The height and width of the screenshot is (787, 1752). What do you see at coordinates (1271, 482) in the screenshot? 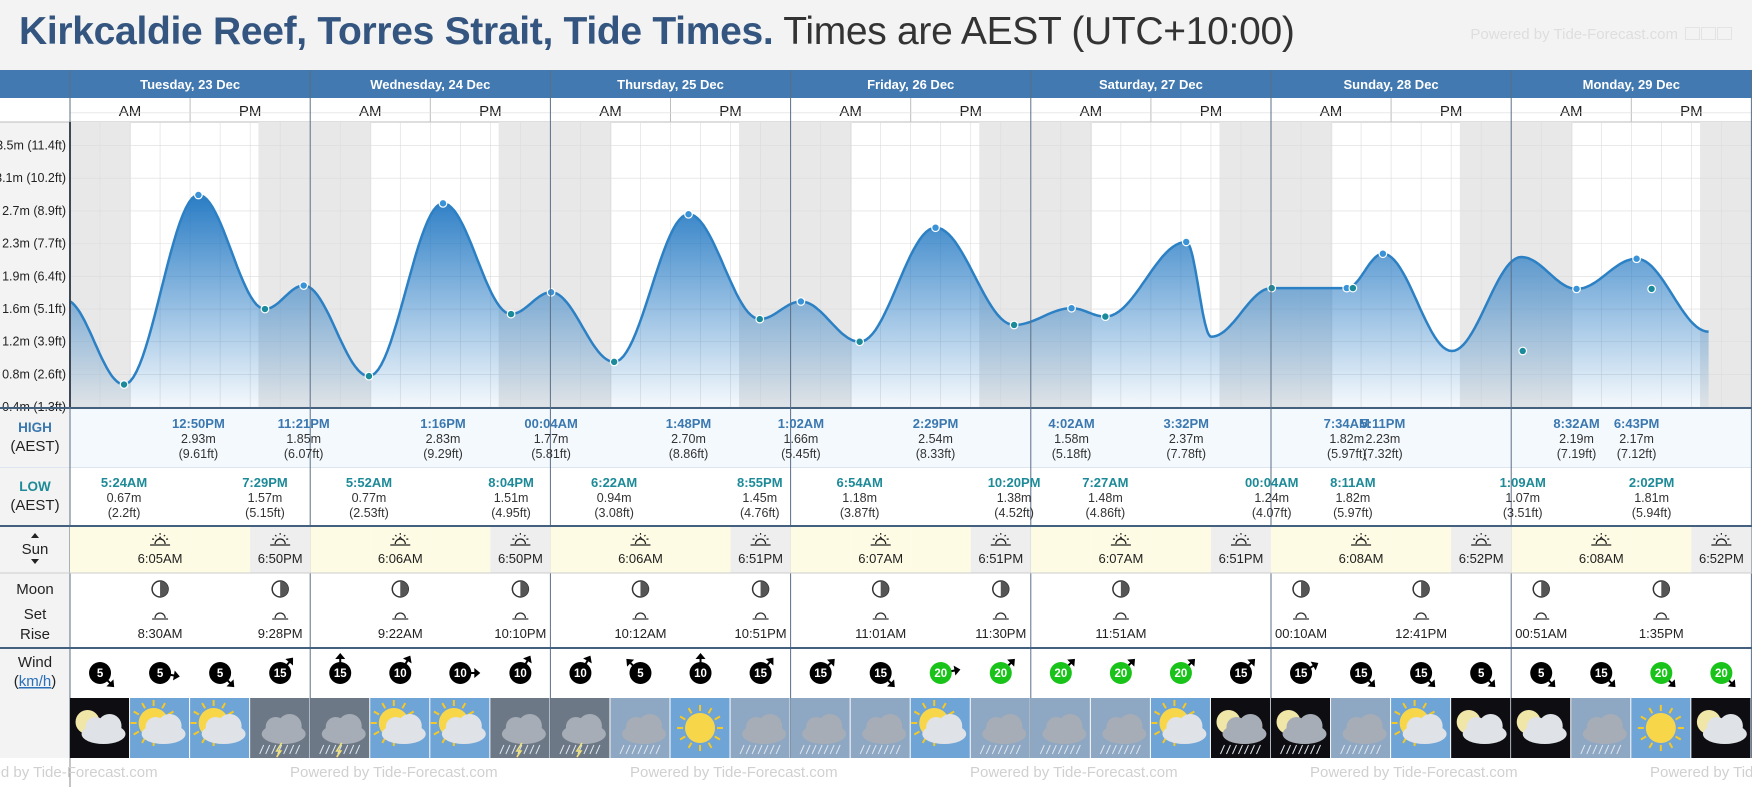
I see `low-tide-time: 00:04AM` at bounding box center [1271, 482].